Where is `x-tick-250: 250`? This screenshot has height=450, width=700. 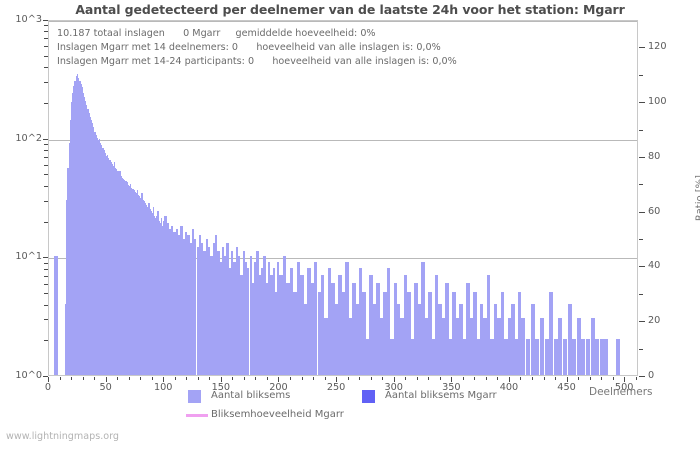 x-tick-250: 250 is located at coordinates (336, 387).